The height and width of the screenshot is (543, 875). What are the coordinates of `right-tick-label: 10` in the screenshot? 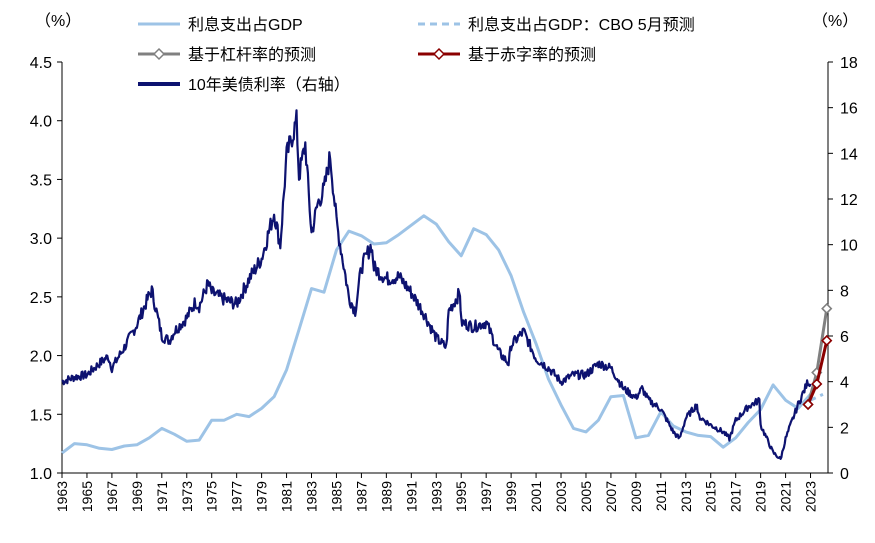 It's located at (849, 246).